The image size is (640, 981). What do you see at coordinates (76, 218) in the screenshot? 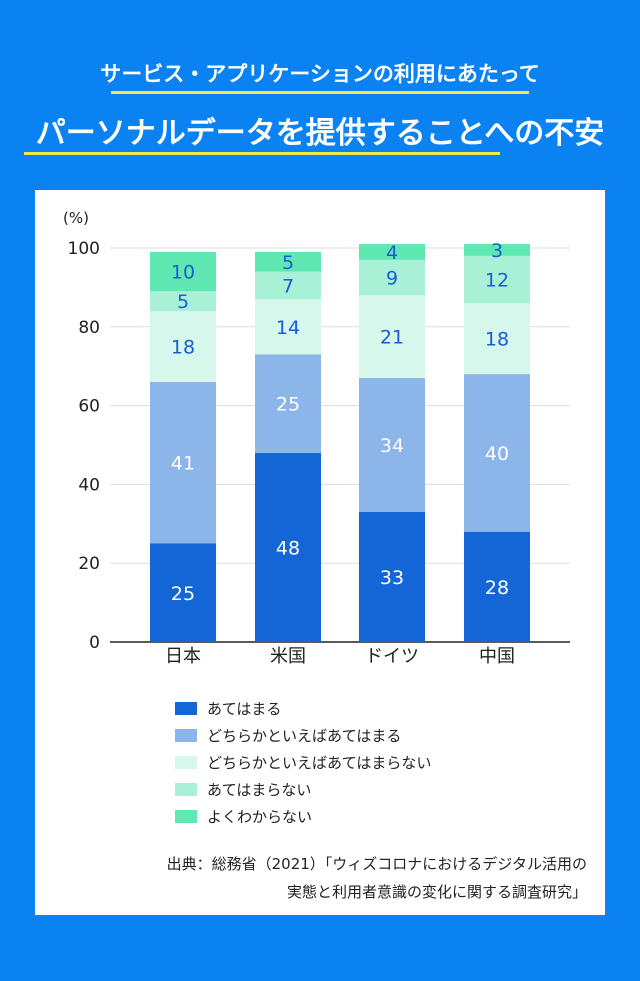
I see `y-axis-label: (%)` at bounding box center [76, 218].